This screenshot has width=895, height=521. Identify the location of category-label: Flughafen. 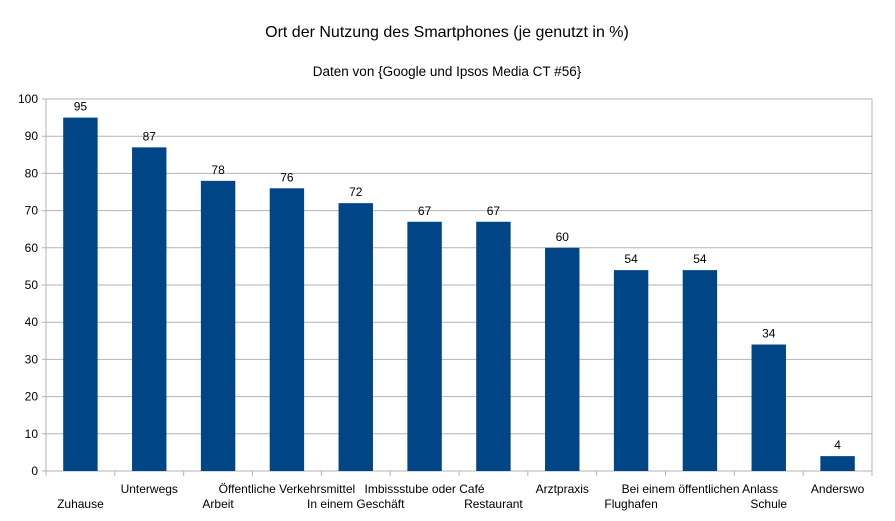
(630, 504).